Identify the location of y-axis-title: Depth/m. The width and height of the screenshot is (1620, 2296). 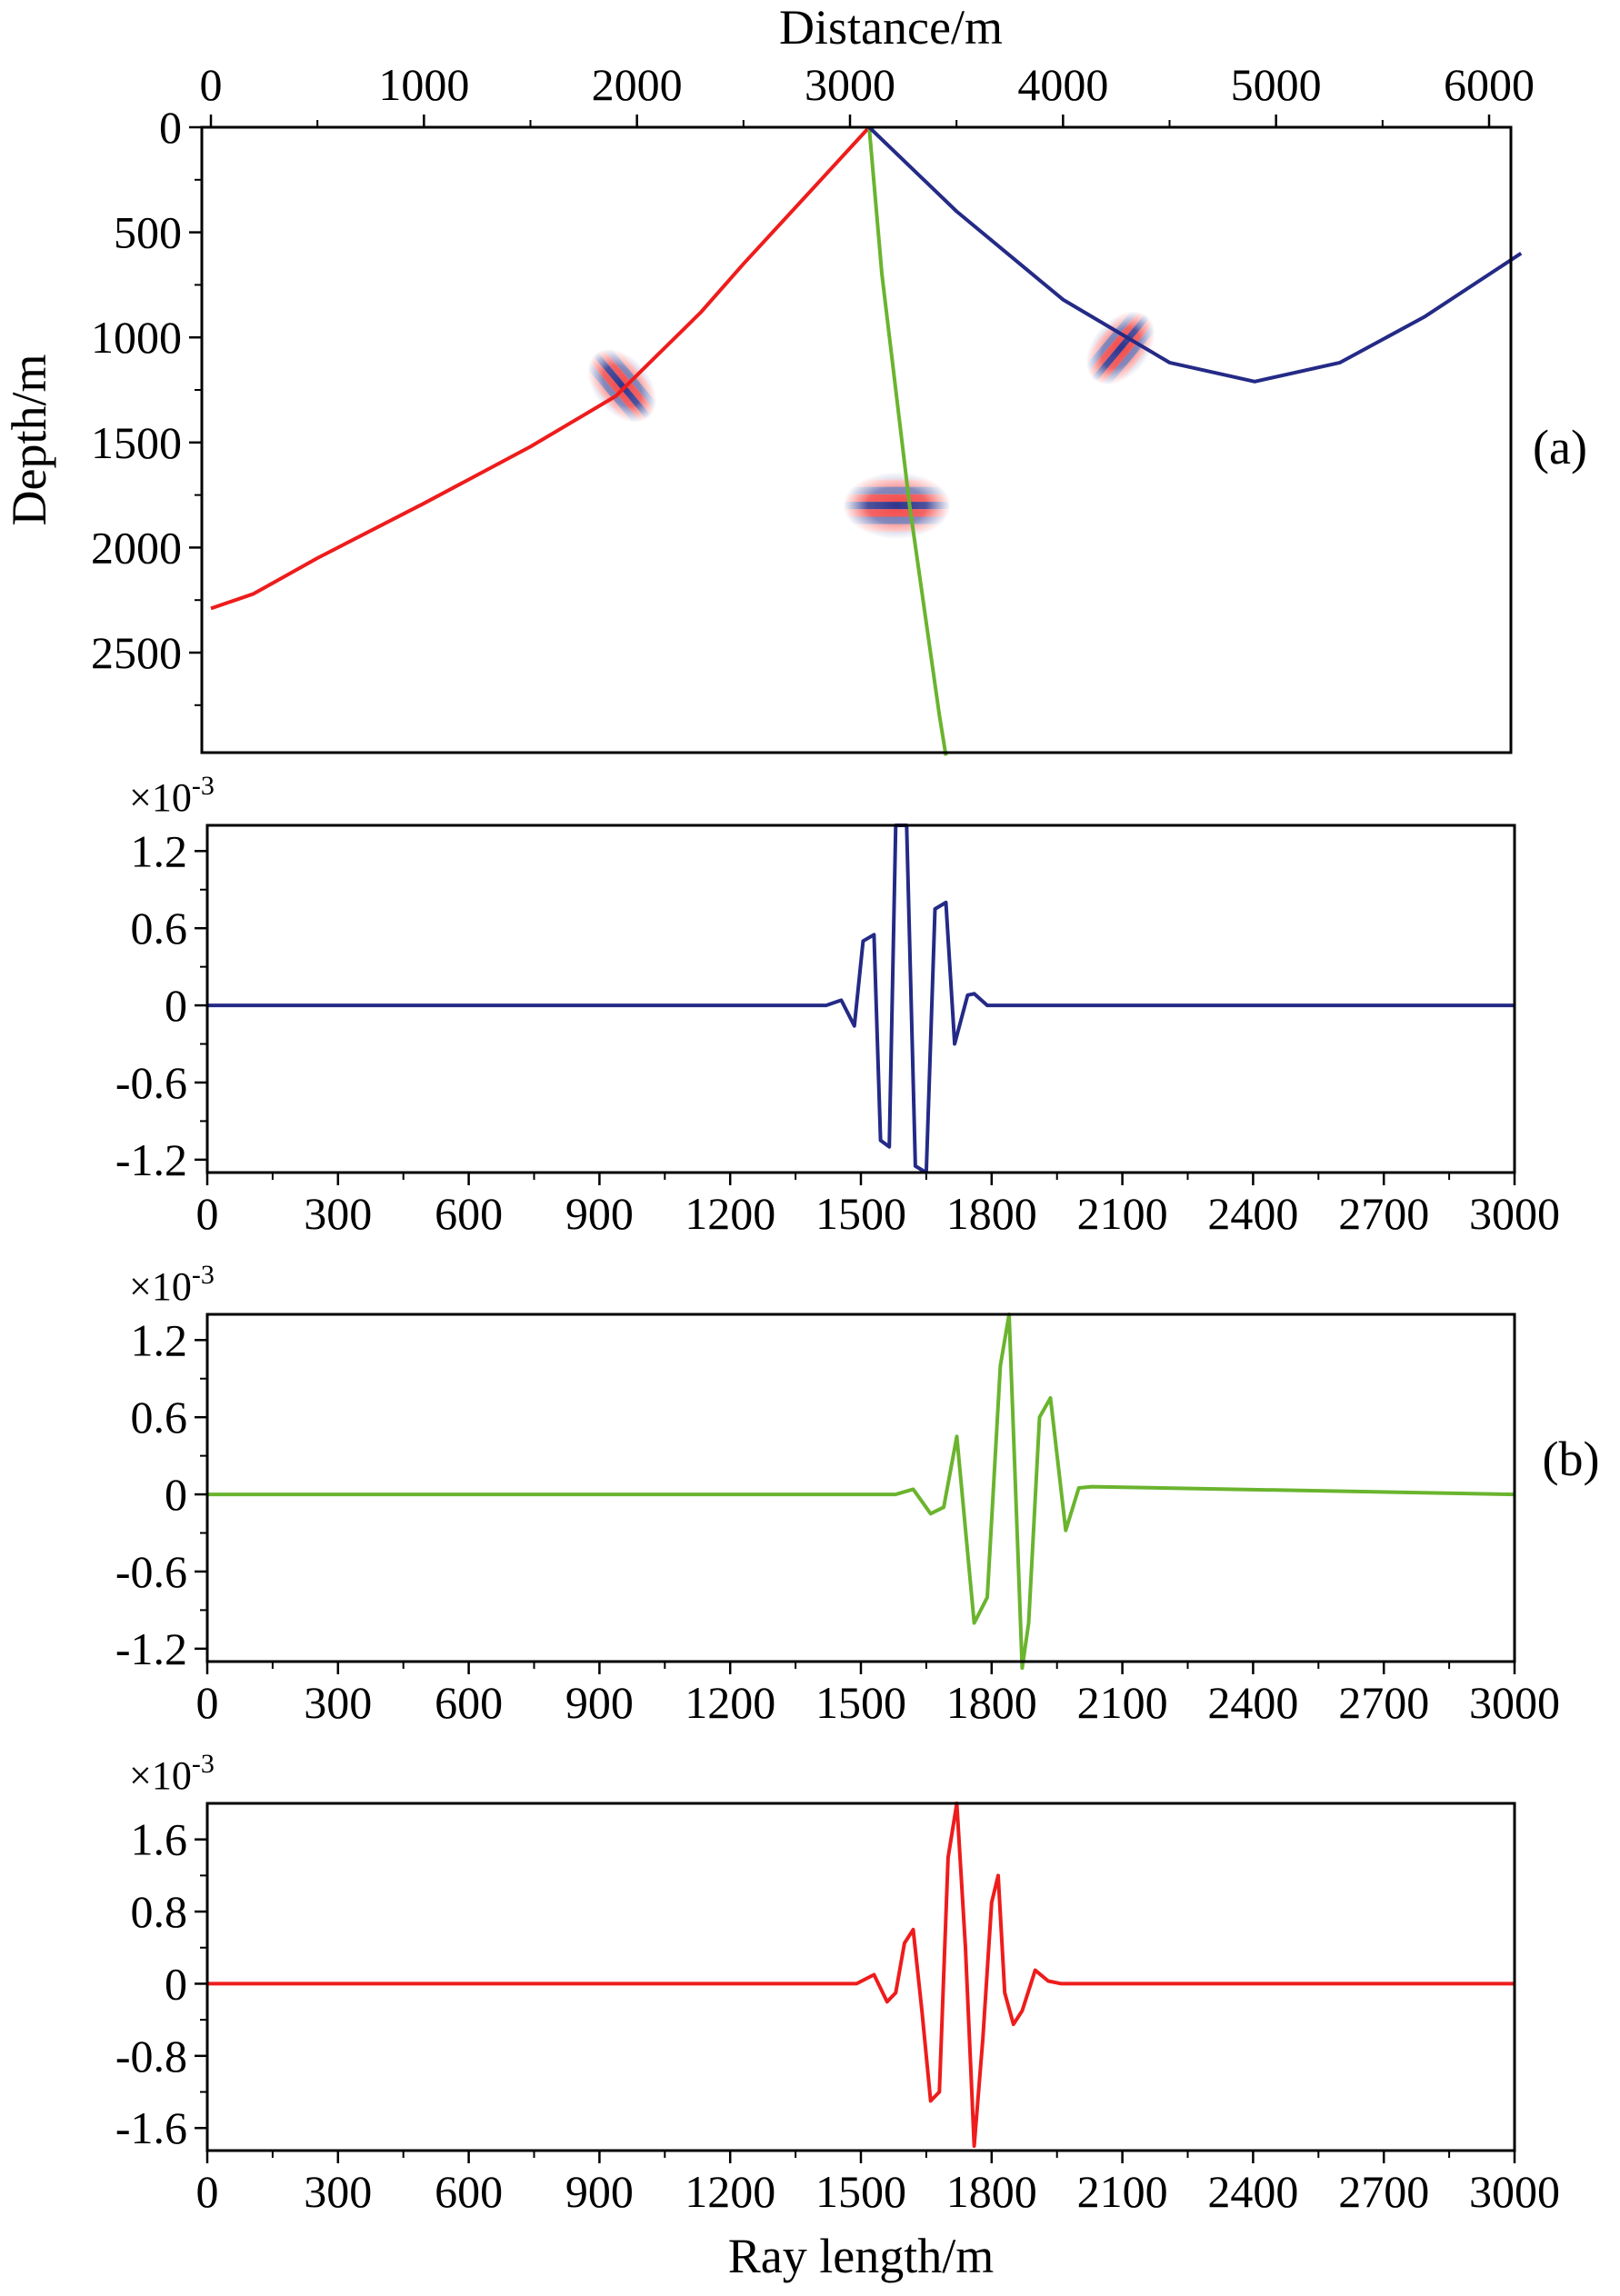
(29, 440).